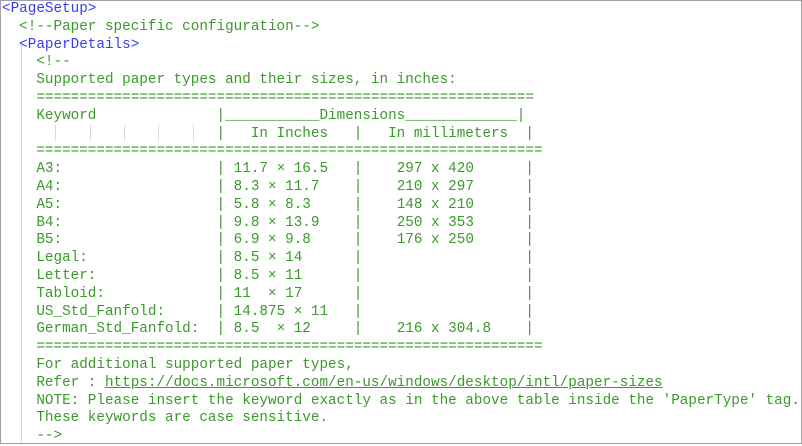  I want to click on table-row: A3: | 11.7 × 16.5 | 297 x 420 |, so click(285, 169).